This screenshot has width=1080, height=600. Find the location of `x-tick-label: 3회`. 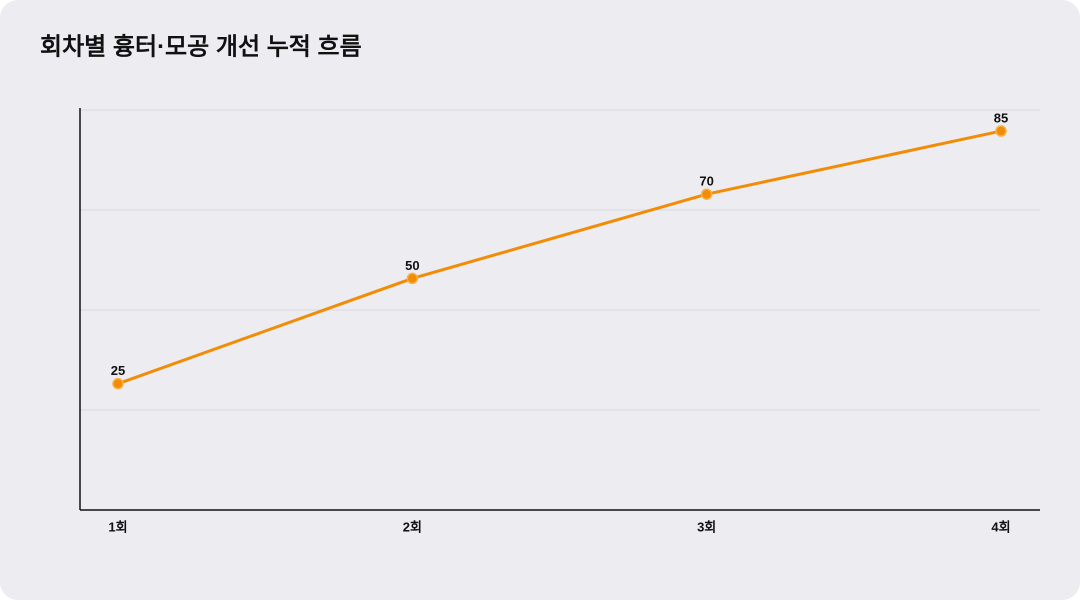

x-tick-label: 3회 is located at coordinates (706, 526).